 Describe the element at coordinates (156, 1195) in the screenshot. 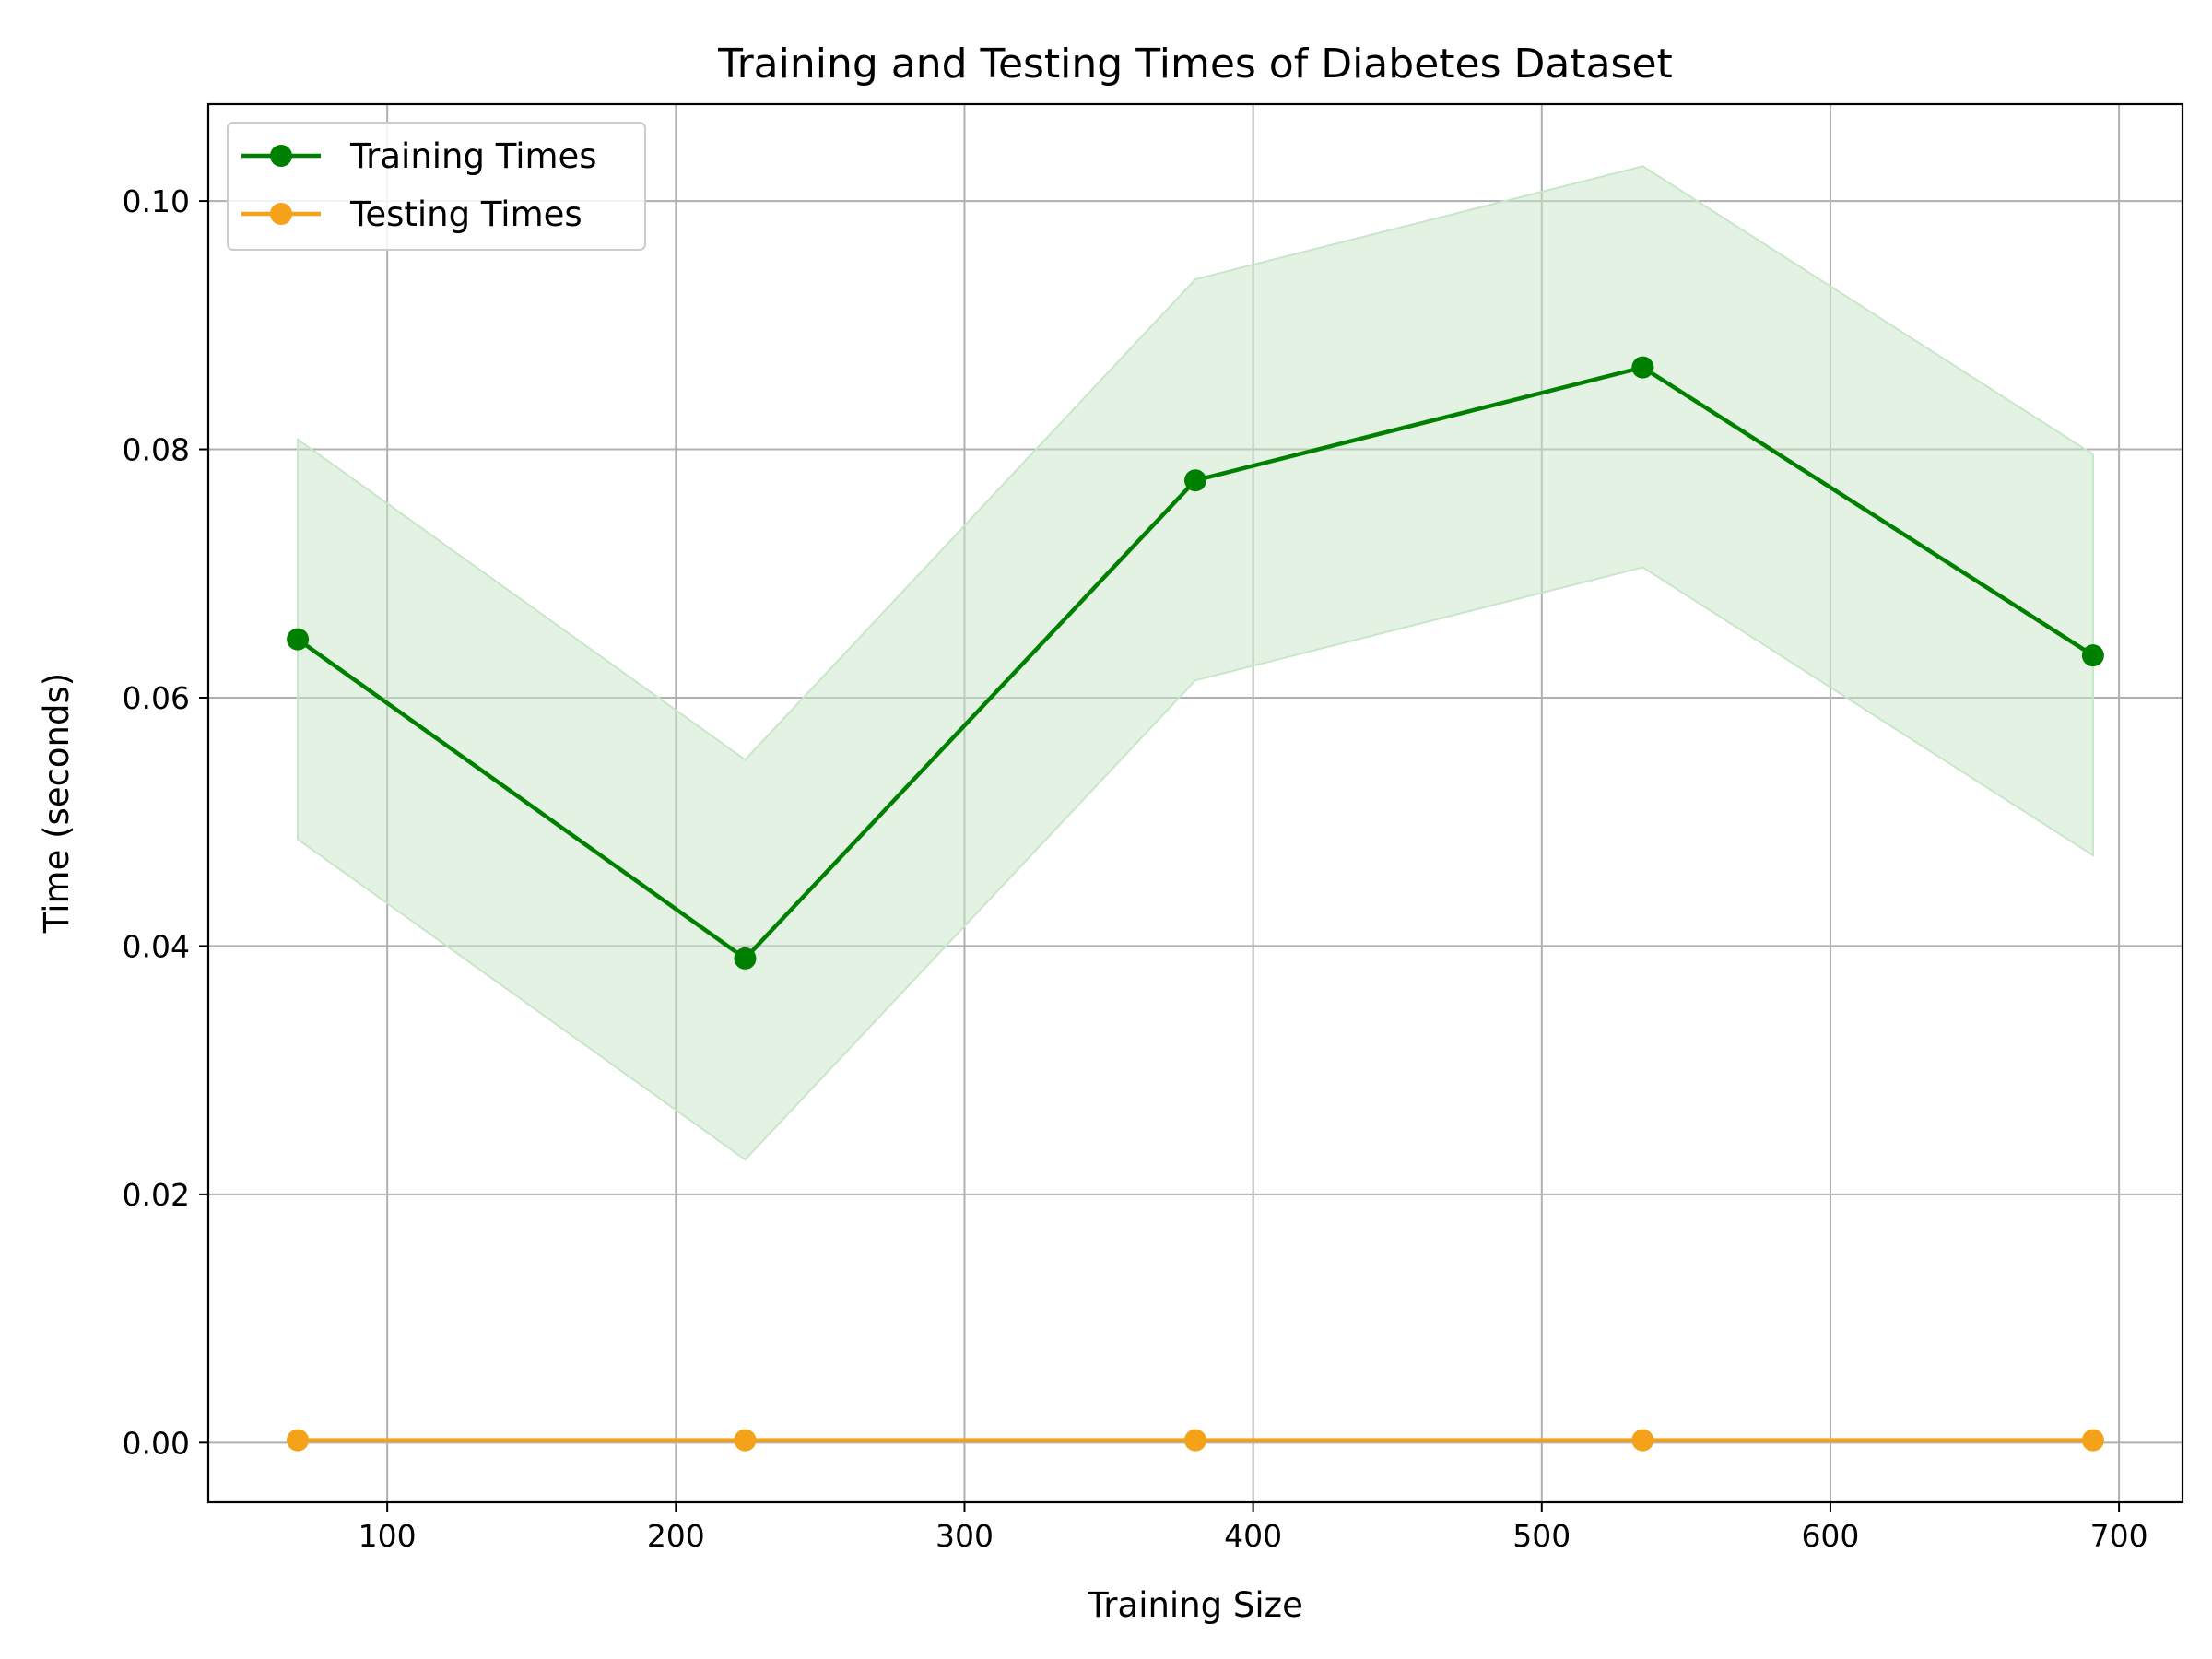

I see `y-tick-label: 0.02` at that location.